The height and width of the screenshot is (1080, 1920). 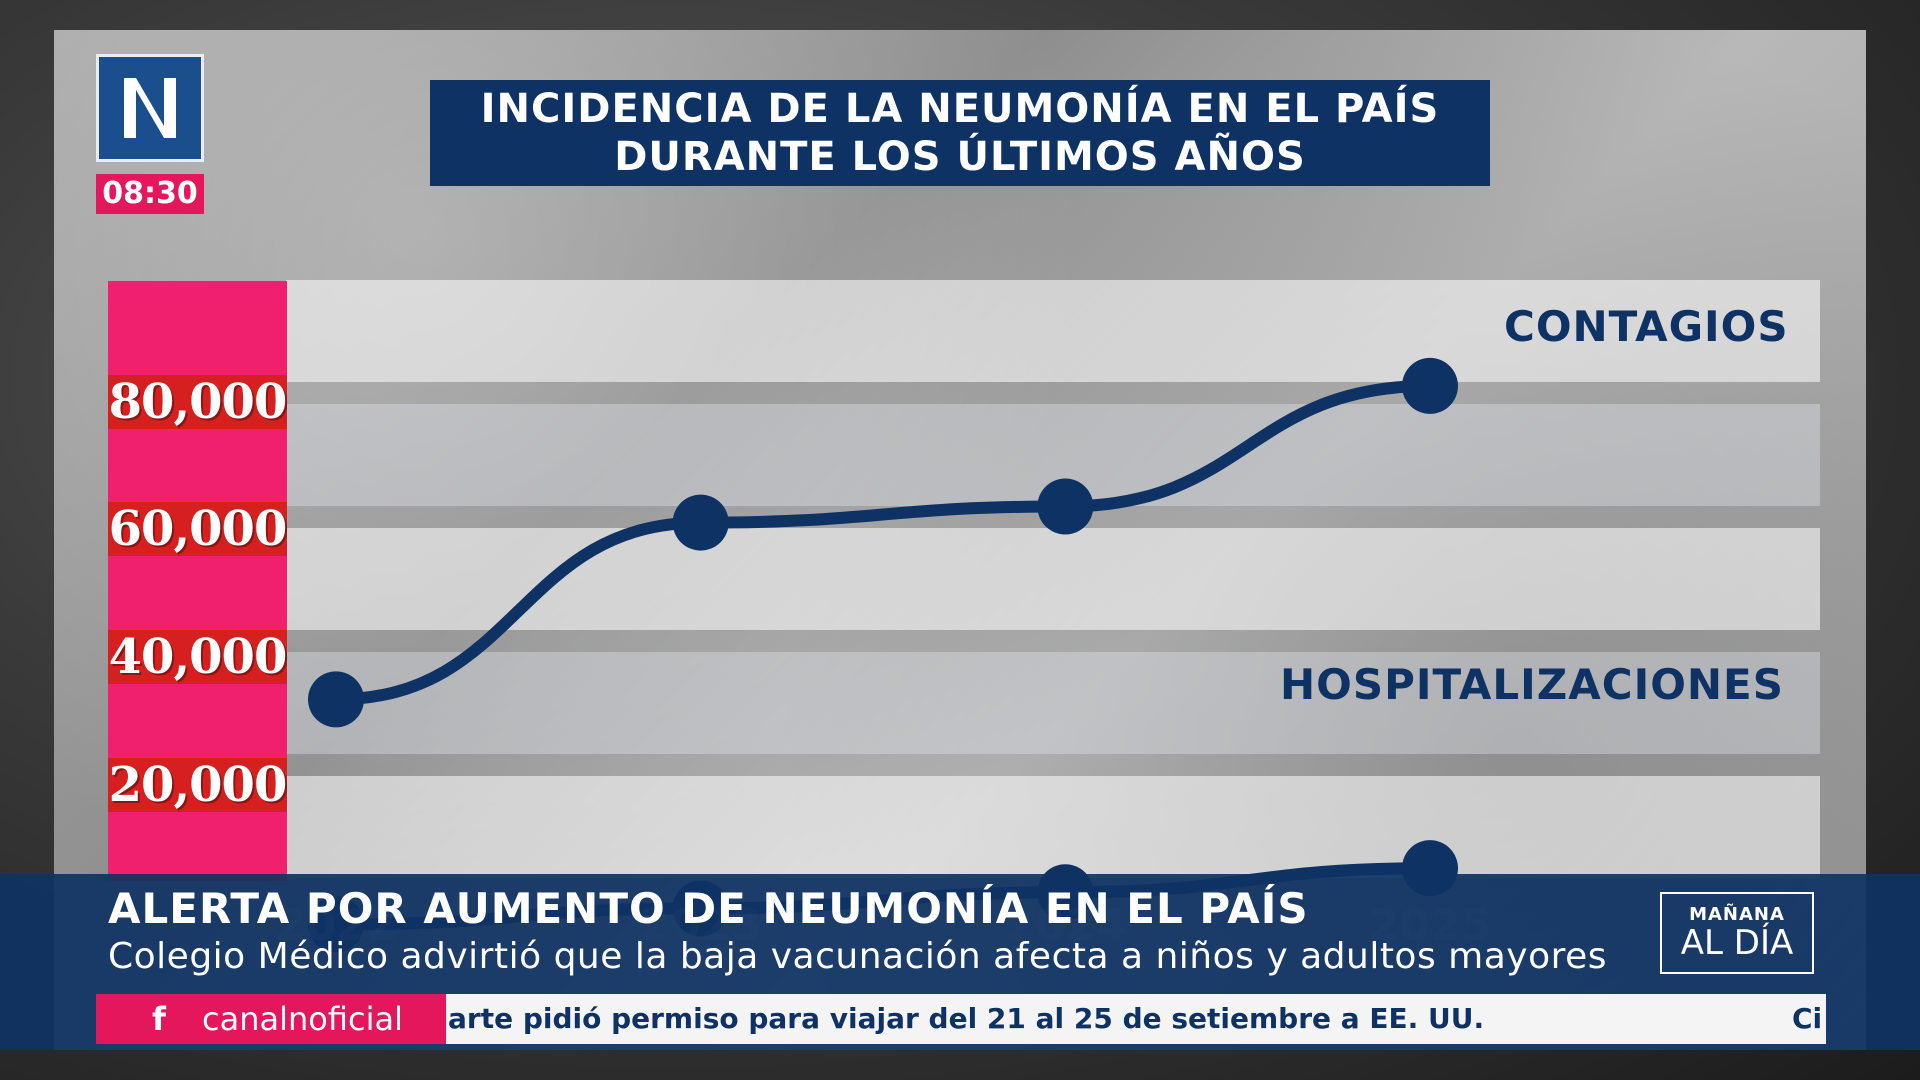 What do you see at coordinates (150, 194) in the screenshot?
I see `clock: 08:30` at bounding box center [150, 194].